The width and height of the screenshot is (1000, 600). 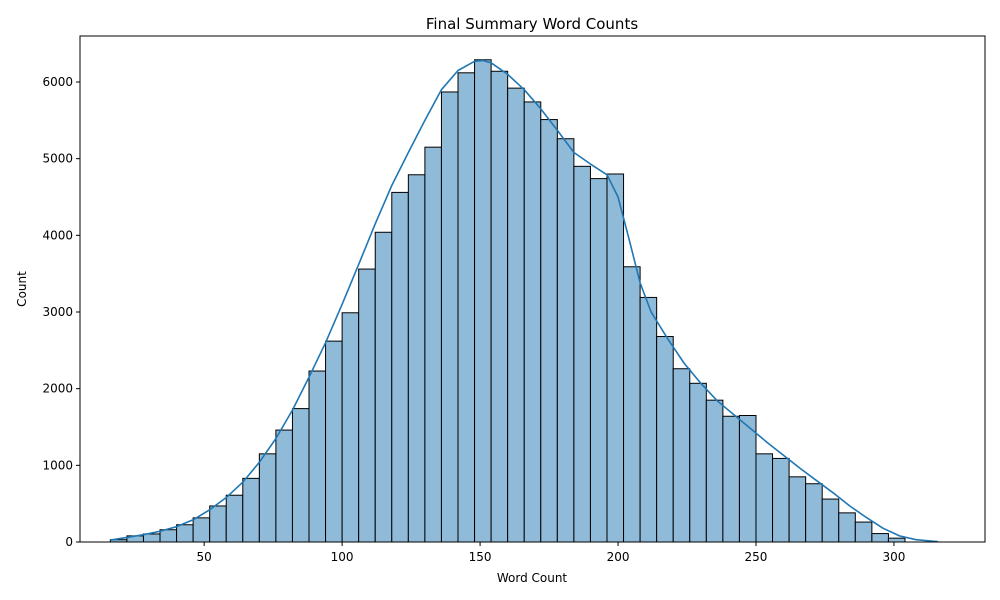 What do you see at coordinates (57, 82) in the screenshot?
I see `y-tick-label: 6000` at bounding box center [57, 82].